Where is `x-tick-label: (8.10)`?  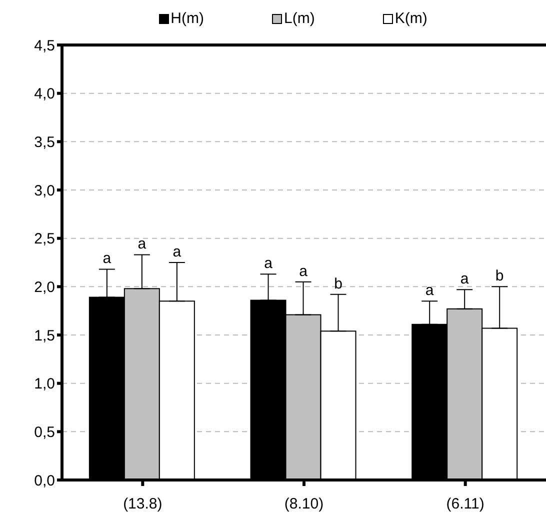 x-tick-label: (8.10) is located at coordinates (304, 504).